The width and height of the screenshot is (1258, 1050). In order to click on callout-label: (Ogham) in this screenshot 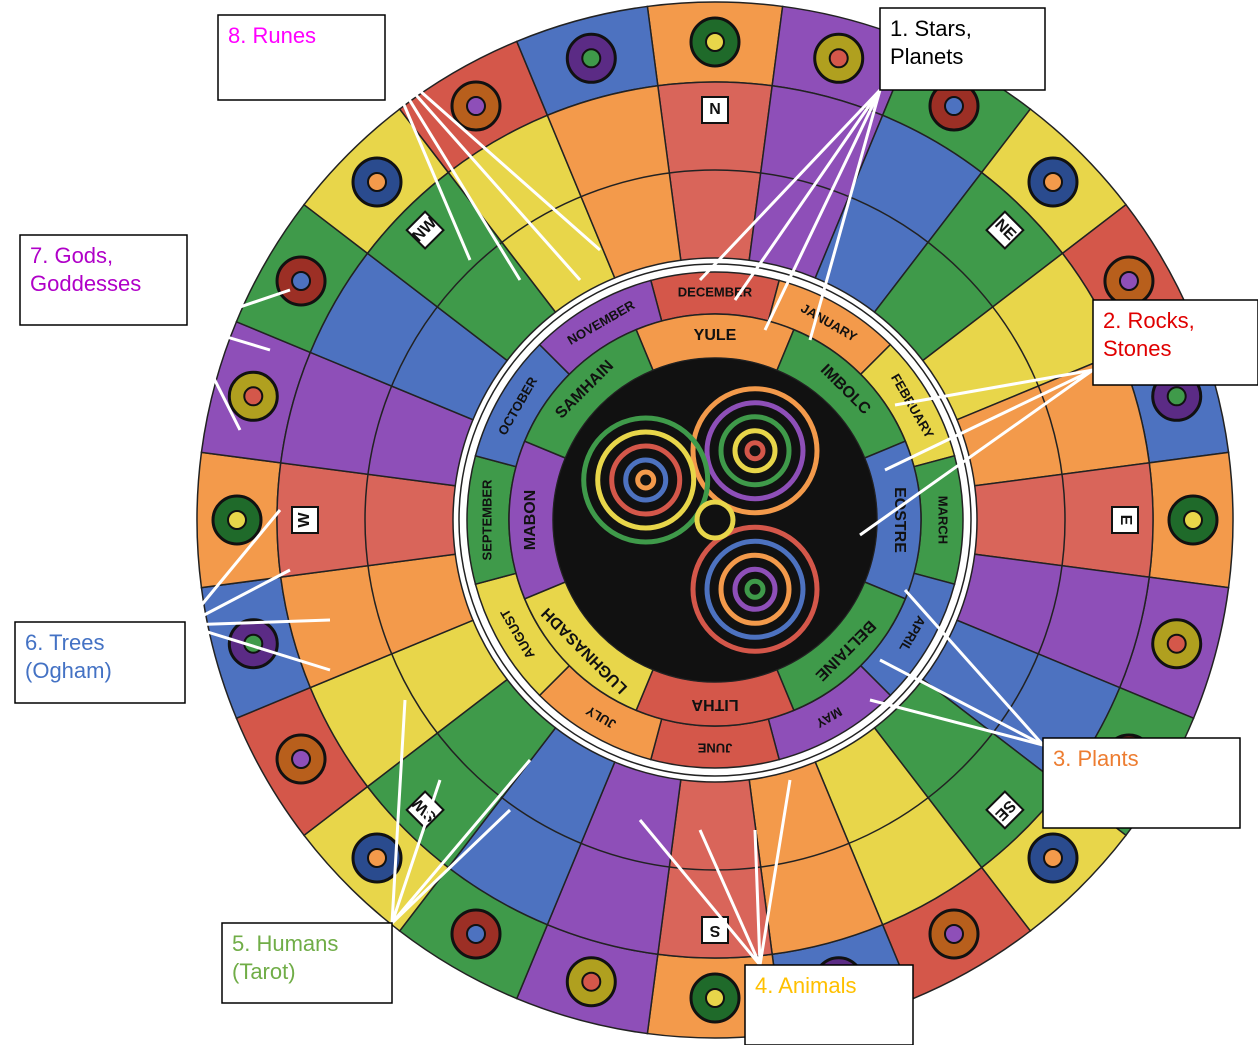, I will do `click(68, 670)`.